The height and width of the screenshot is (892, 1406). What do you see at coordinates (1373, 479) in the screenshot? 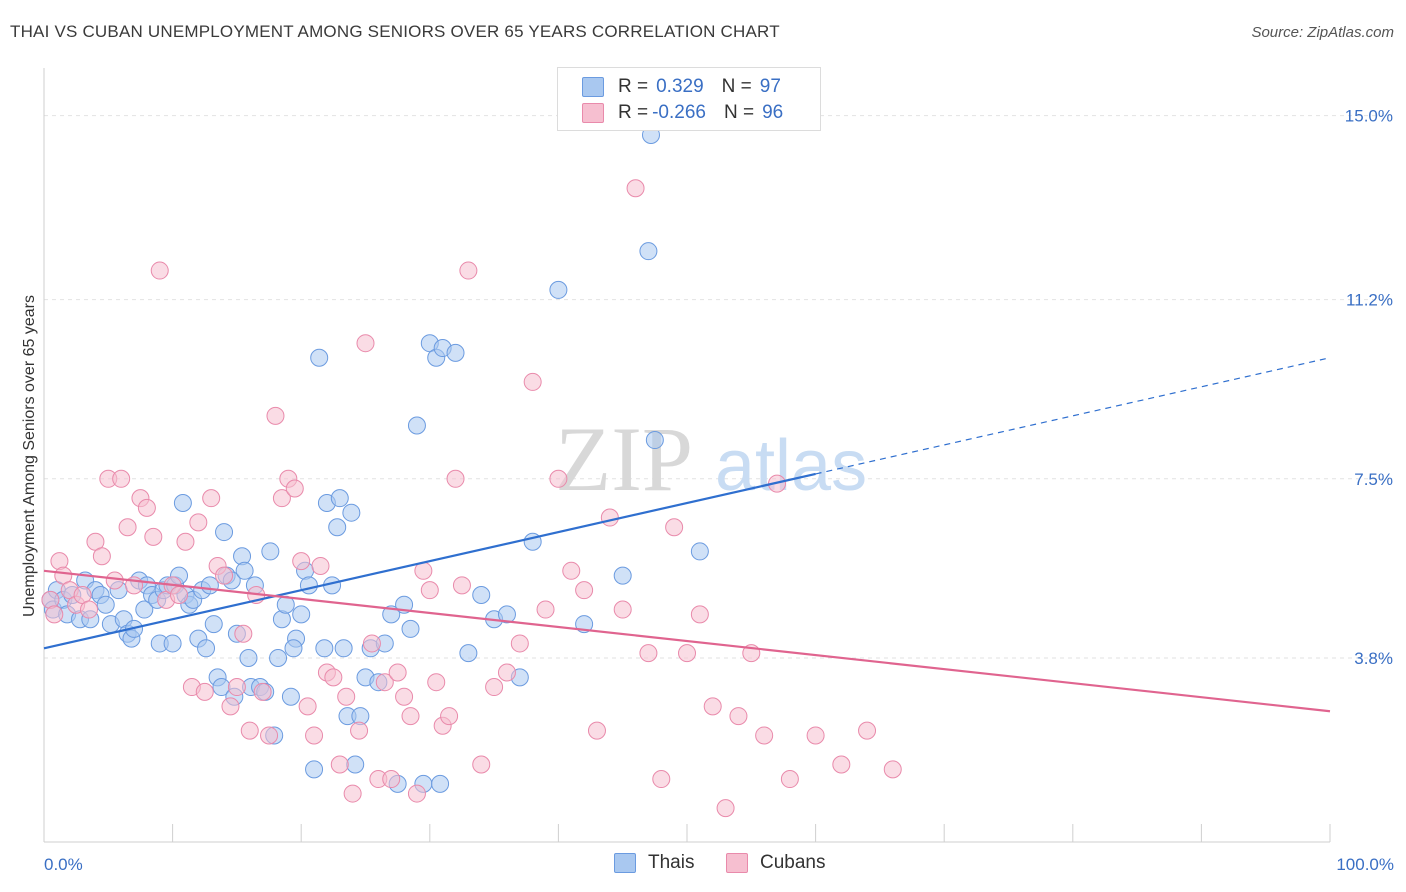
I see `y-tick-label: 7.5%` at bounding box center [1373, 479].